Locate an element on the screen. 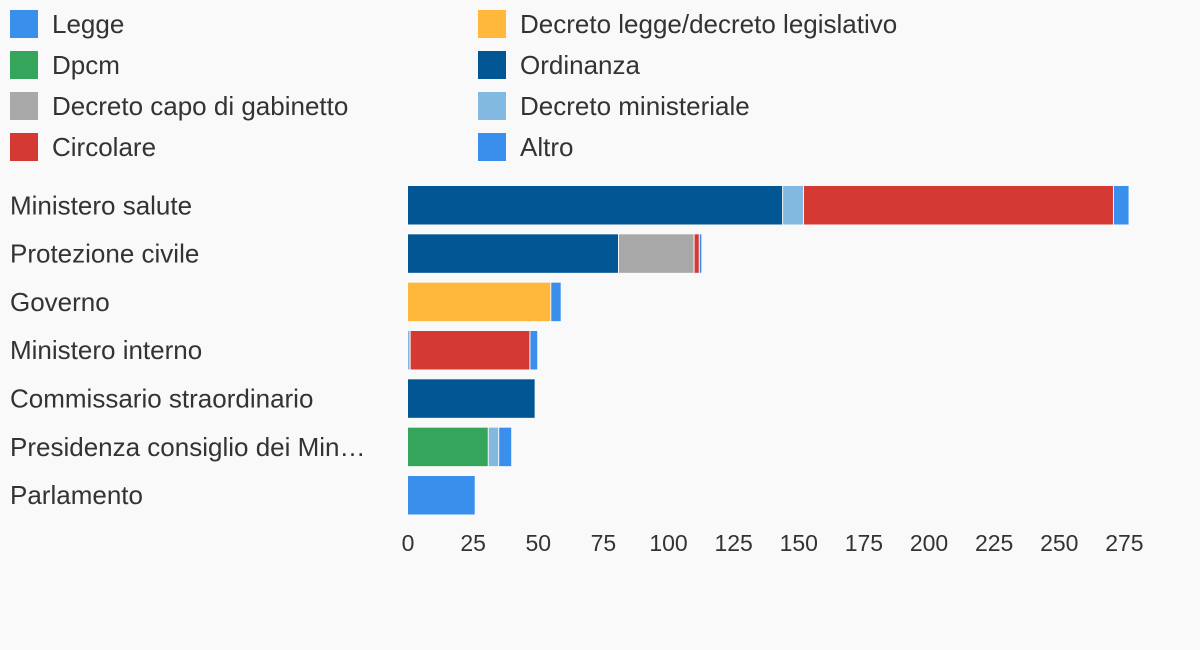 This screenshot has width=1200, height=650. x-tick-label: 225 is located at coordinates (994, 543).